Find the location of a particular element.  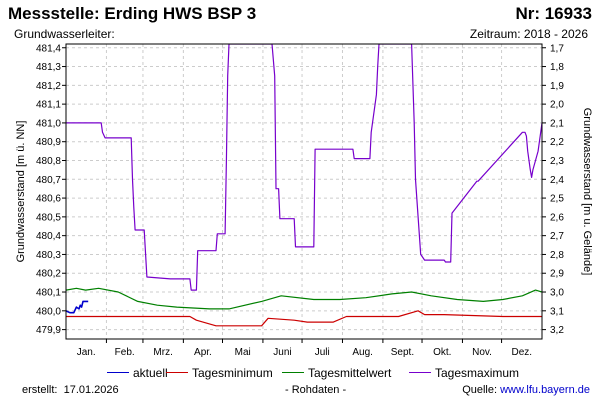

y2-tick-label: 1,7 is located at coordinates (557, 48).